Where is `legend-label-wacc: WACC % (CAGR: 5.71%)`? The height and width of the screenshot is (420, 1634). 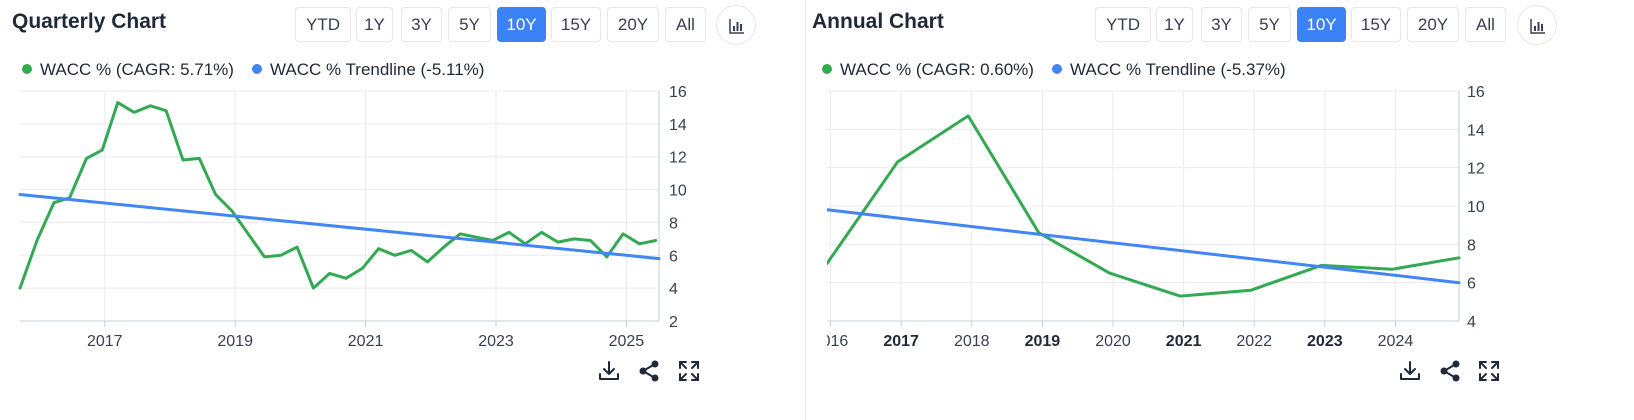
legend-label-wacc: WACC % (CAGR: 5.71%) is located at coordinates (137, 69).